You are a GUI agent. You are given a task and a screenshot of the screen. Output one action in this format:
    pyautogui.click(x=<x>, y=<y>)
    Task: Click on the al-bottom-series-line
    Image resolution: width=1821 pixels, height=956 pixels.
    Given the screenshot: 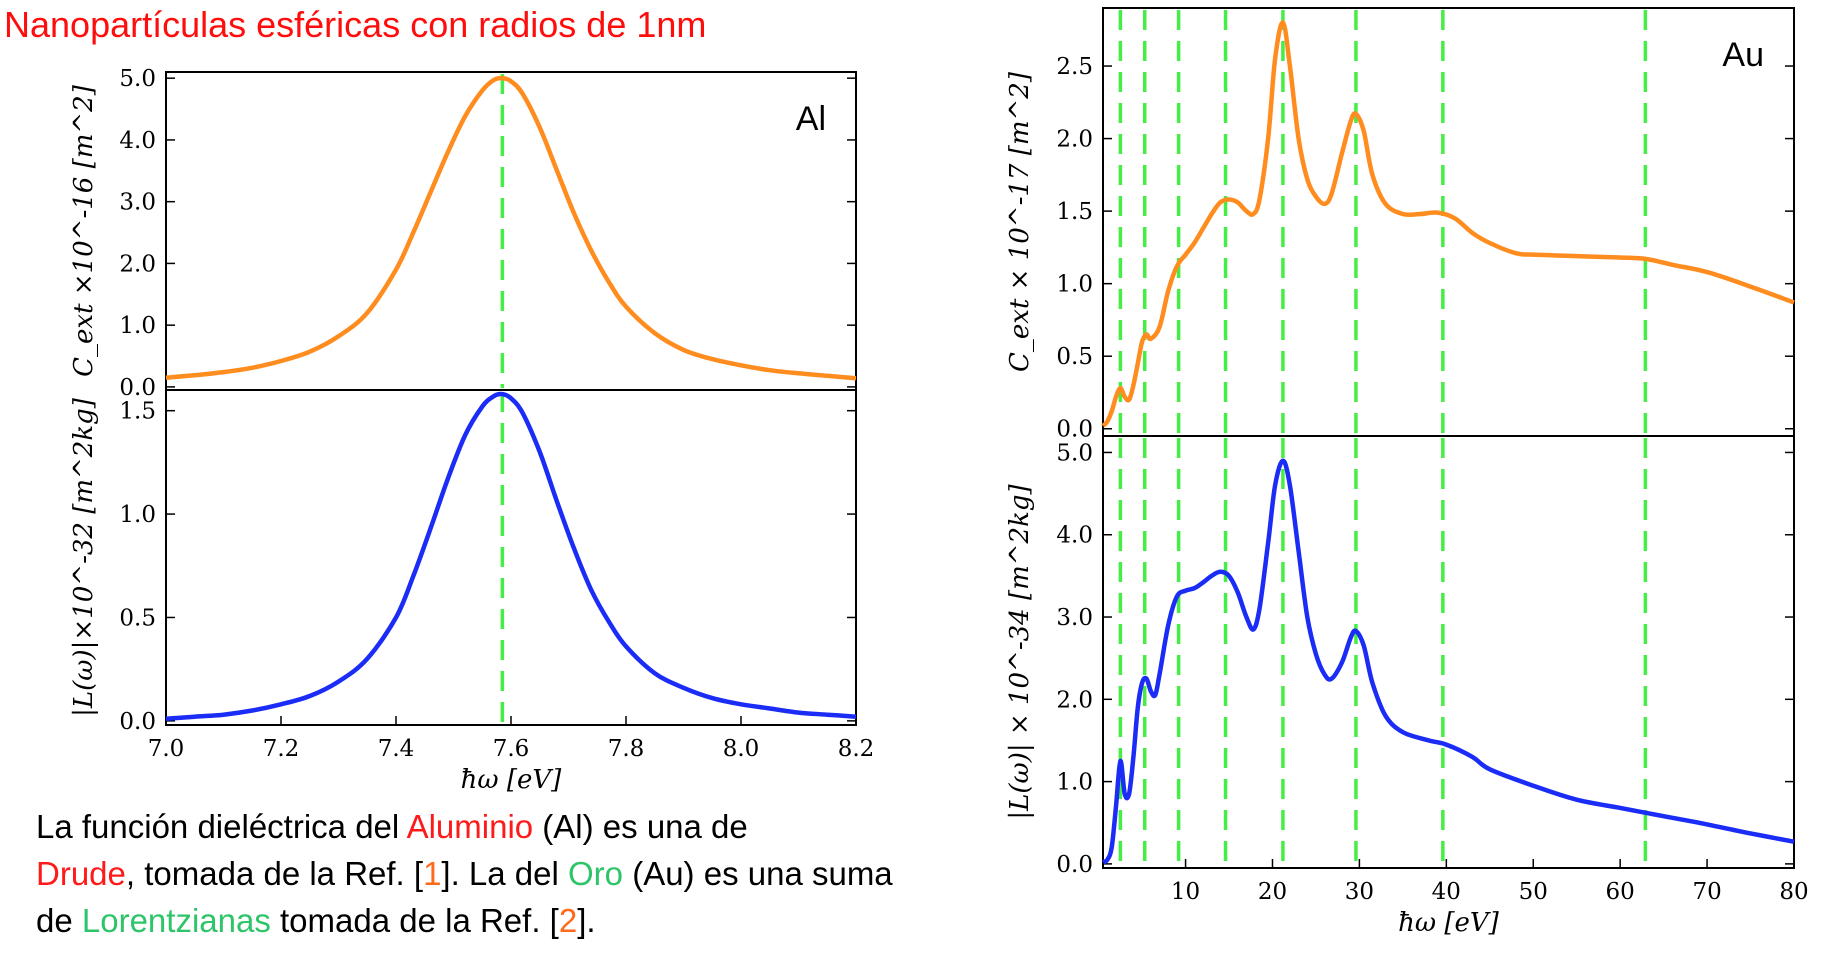 What is the action you would take?
    pyautogui.click(x=511, y=556)
    